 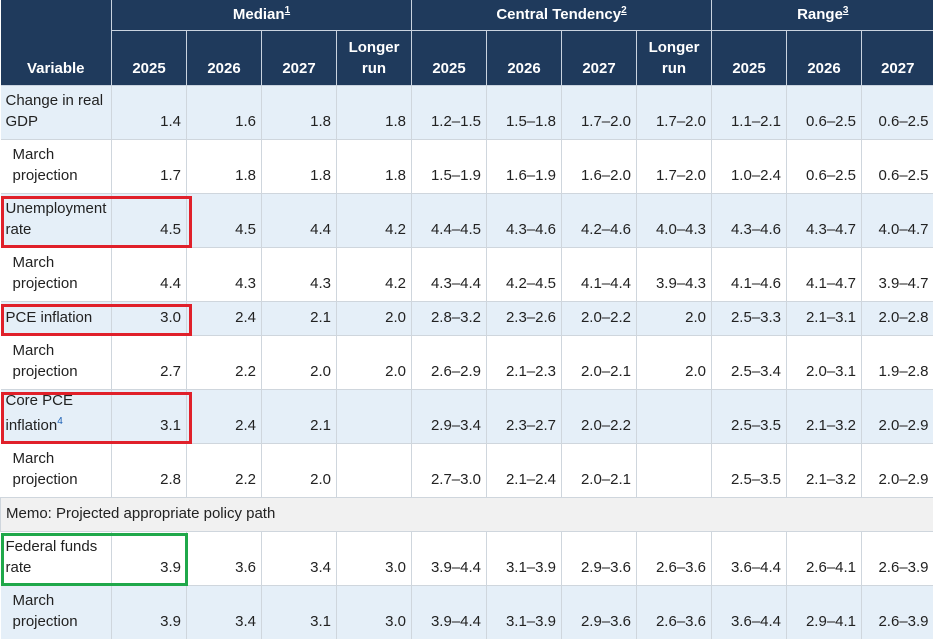 I want to click on column-label: 2025, so click(x=449, y=68).